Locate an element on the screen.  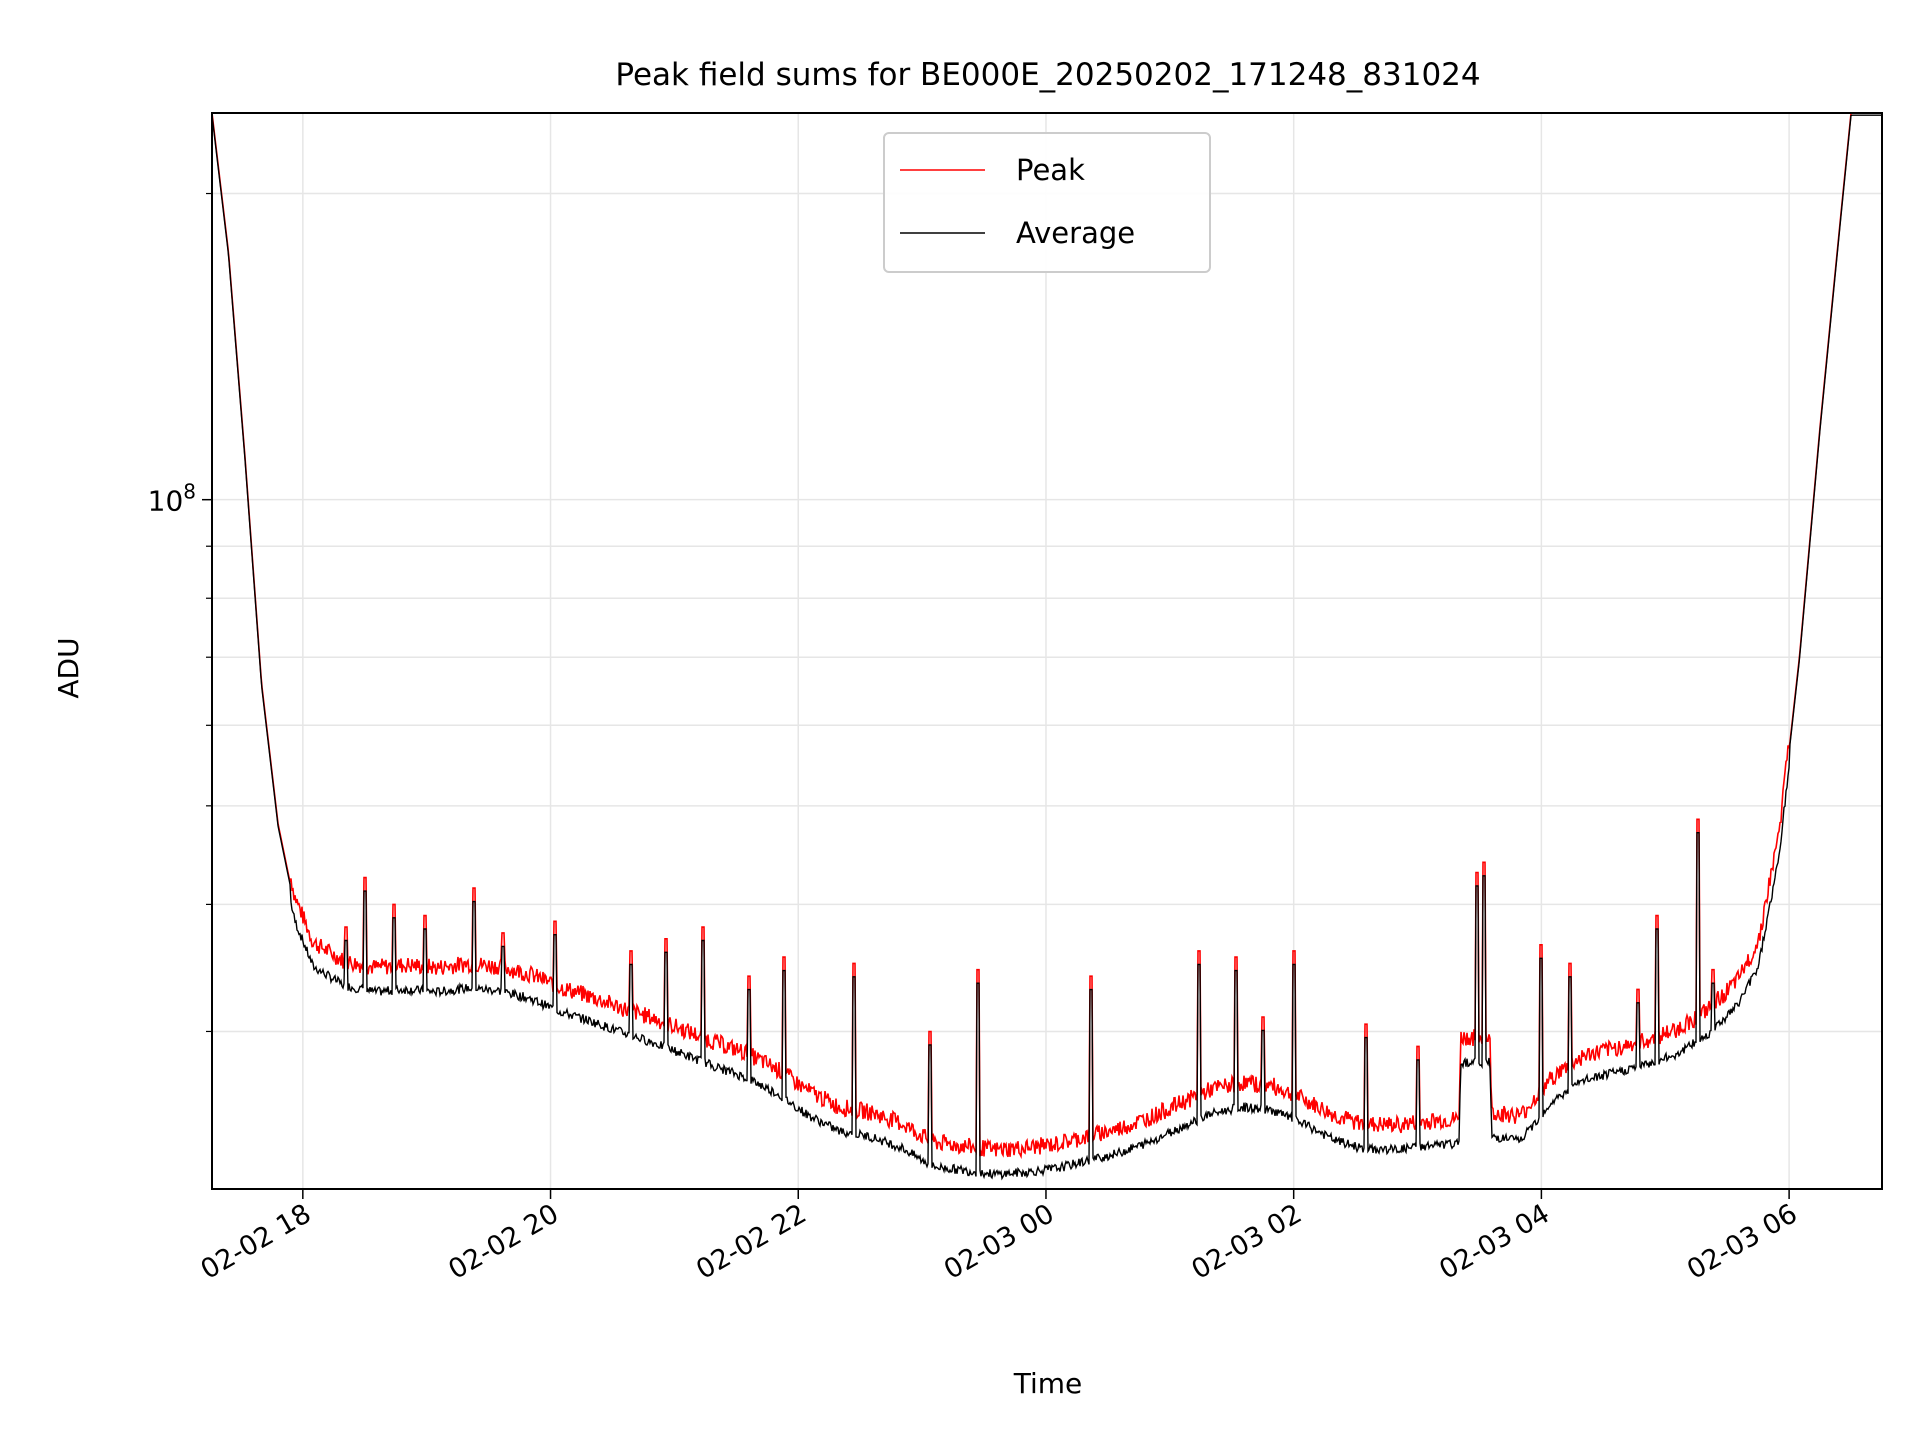
legend-label-peak: Peak is located at coordinates (1050, 170).